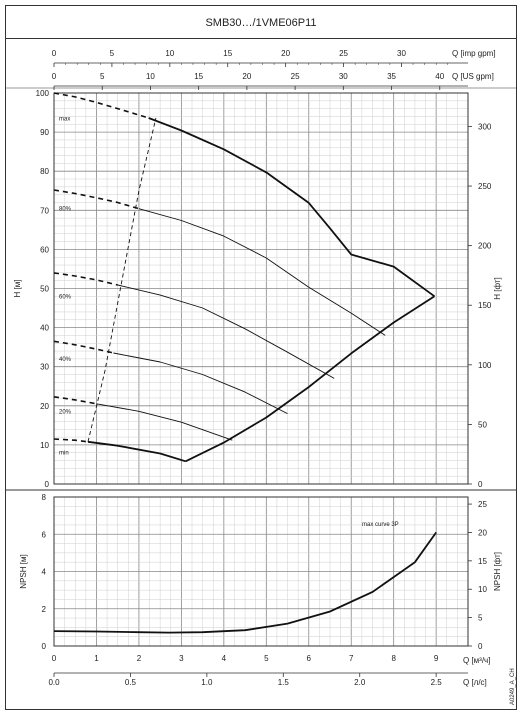  What do you see at coordinates (44, 171) in the screenshot?
I see `y-tick-label: 80` at bounding box center [44, 171].